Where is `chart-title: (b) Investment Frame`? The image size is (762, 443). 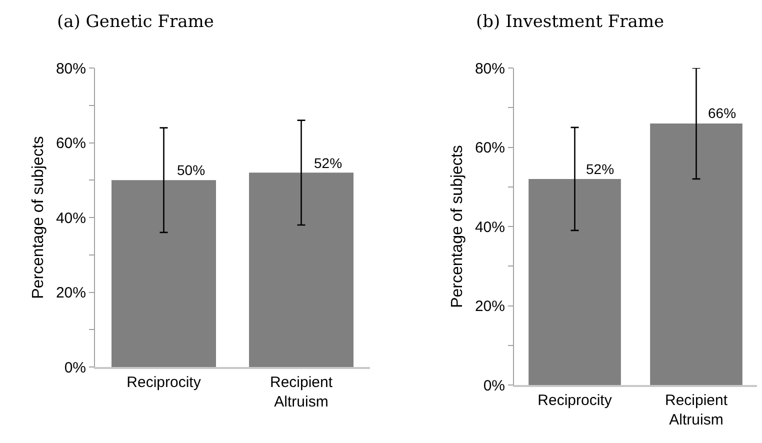
chart-title: (b) Investment Frame is located at coordinates (570, 22).